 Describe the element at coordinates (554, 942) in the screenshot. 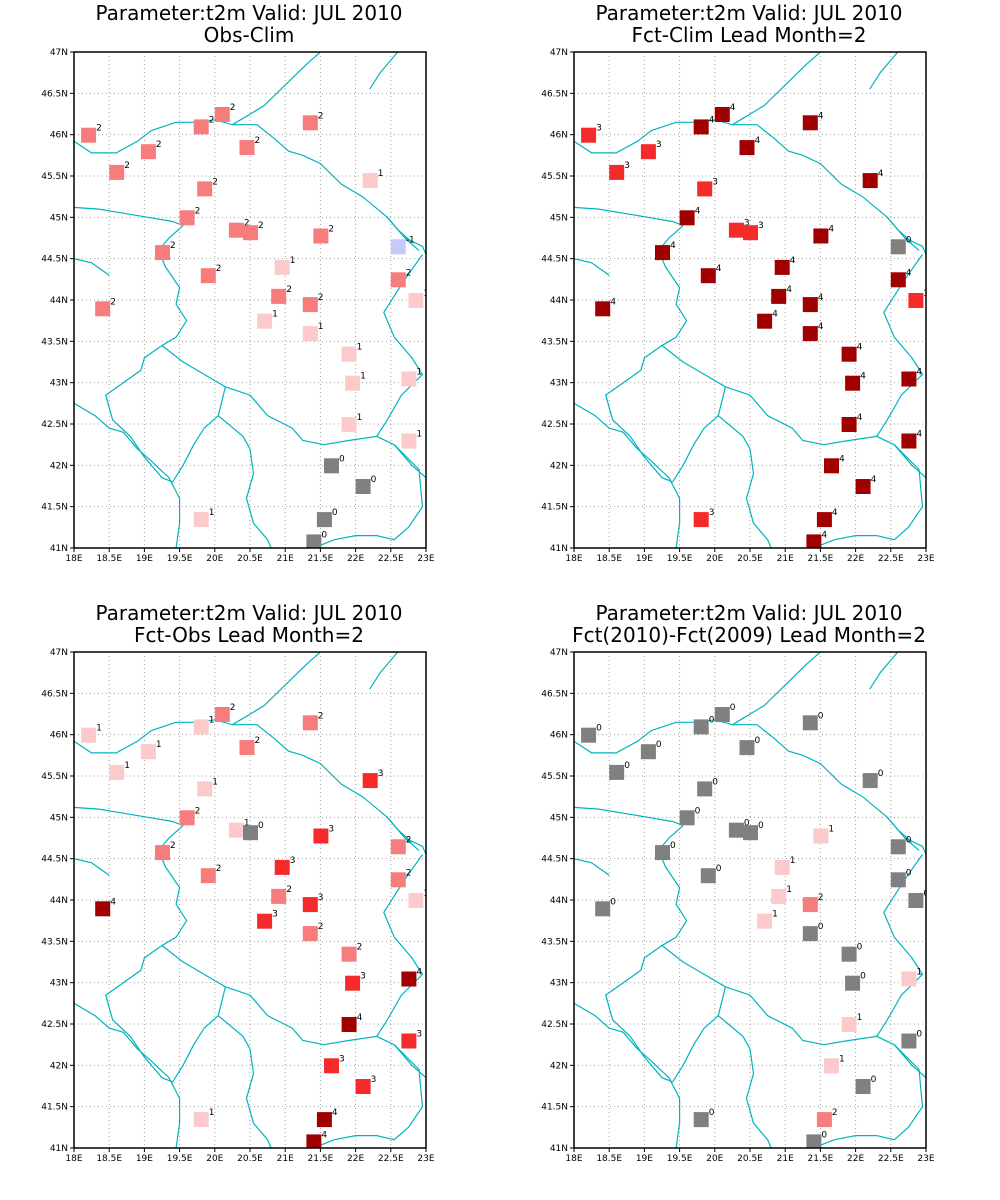

I see `lat-tick-label: 43.5N` at that location.